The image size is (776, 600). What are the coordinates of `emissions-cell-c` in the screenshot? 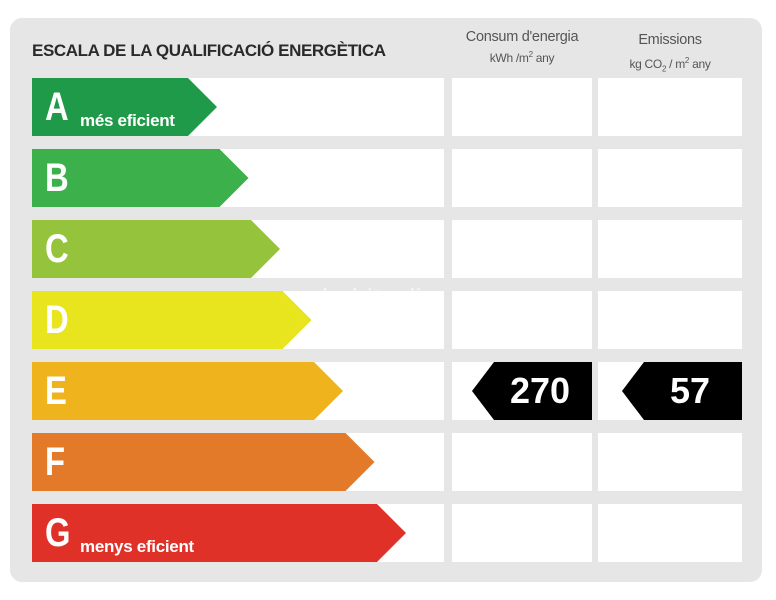 It's located at (670, 249).